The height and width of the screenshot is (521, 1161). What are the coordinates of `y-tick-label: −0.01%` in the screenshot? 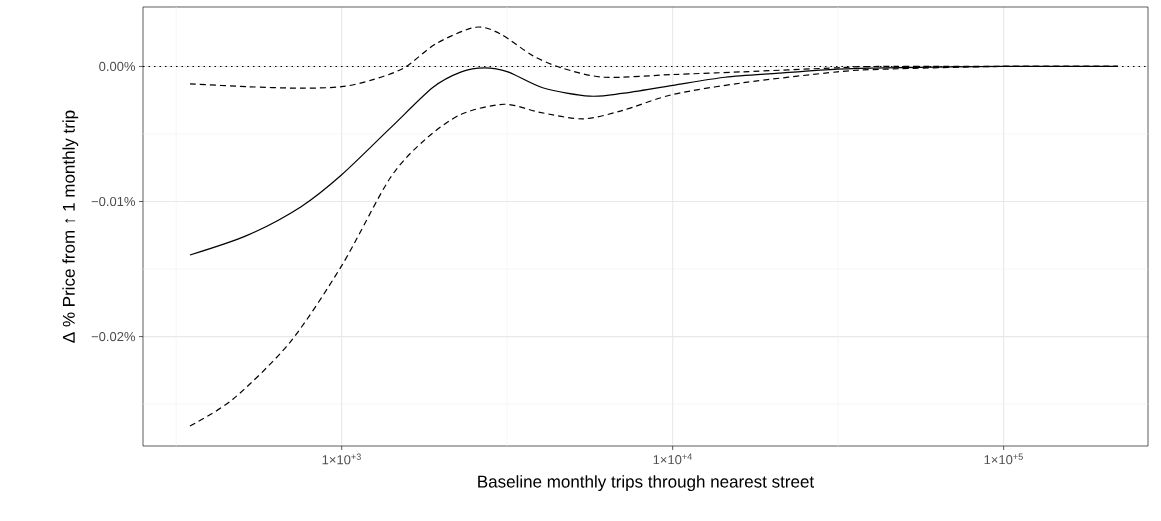 It's located at (113, 201).